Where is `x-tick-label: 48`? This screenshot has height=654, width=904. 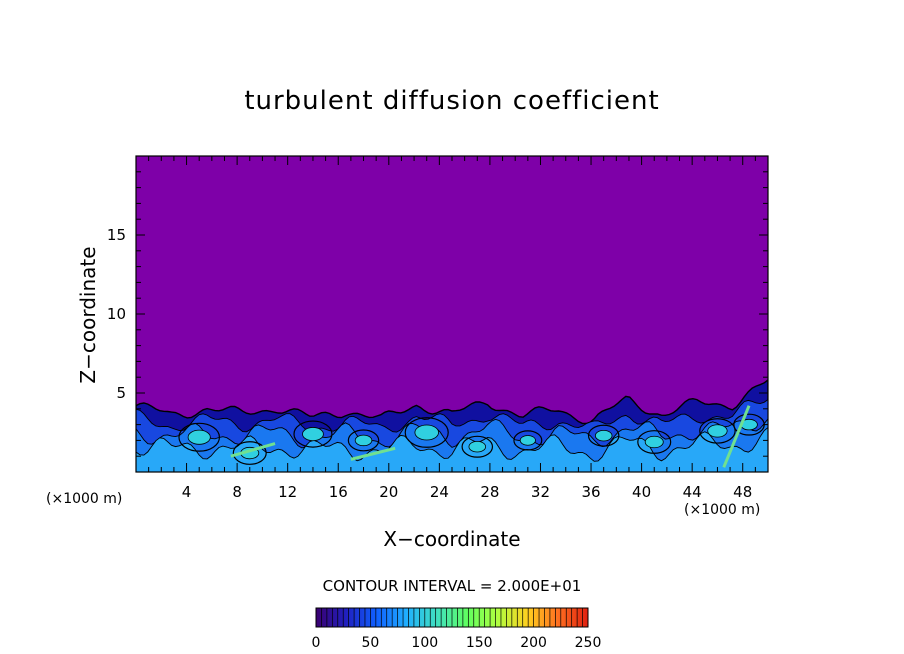 x-tick-label: 48 is located at coordinates (742, 492).